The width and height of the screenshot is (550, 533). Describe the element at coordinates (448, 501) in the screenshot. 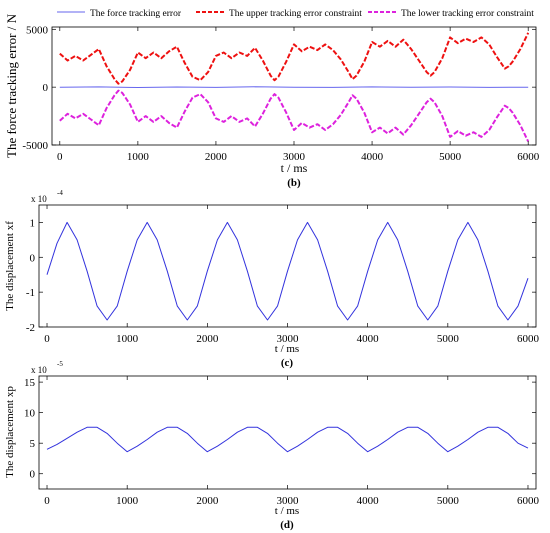

I see `x-tick-label-d-5: 5000` at that location.